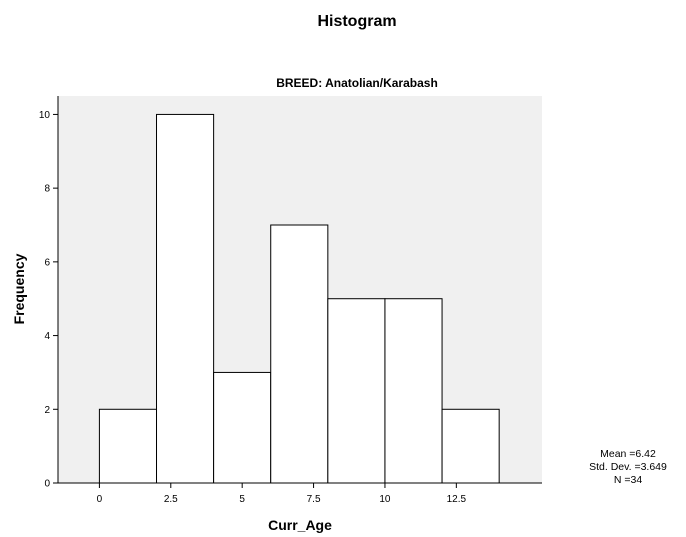  I want to click on x-axis-label: Curr_Age, so click(300, 525).